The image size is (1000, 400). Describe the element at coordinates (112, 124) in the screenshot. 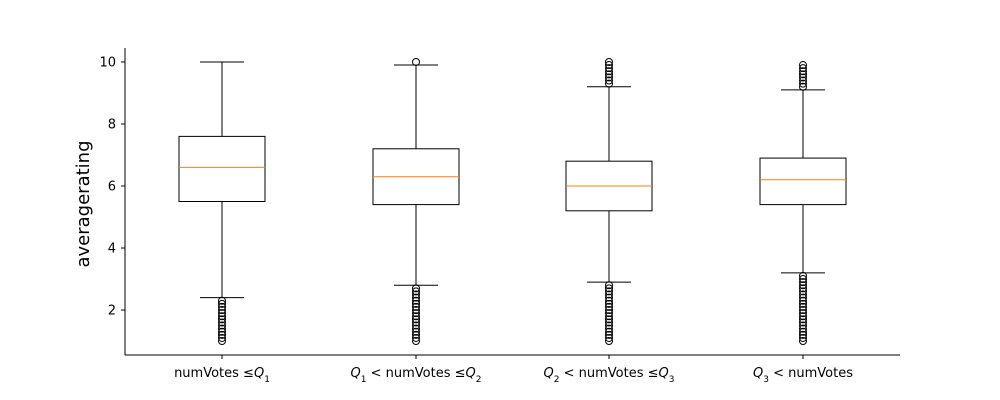

I see `y-tick-label: 8` at that location.